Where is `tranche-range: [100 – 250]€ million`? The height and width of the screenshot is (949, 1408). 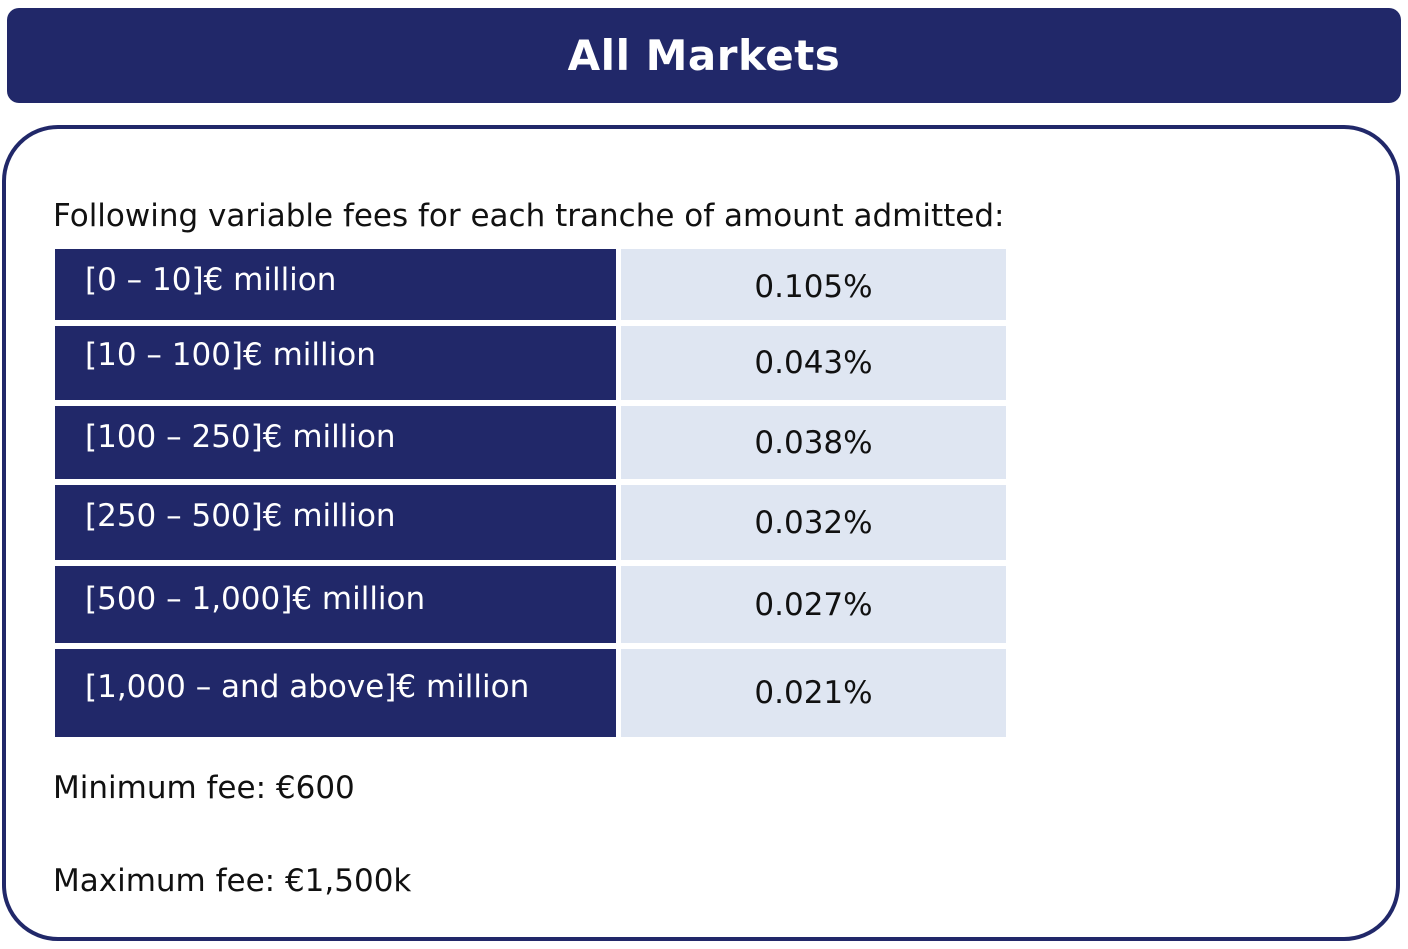
tranche-range: [100 – 250]€ million is located at coordinates (335, 442).